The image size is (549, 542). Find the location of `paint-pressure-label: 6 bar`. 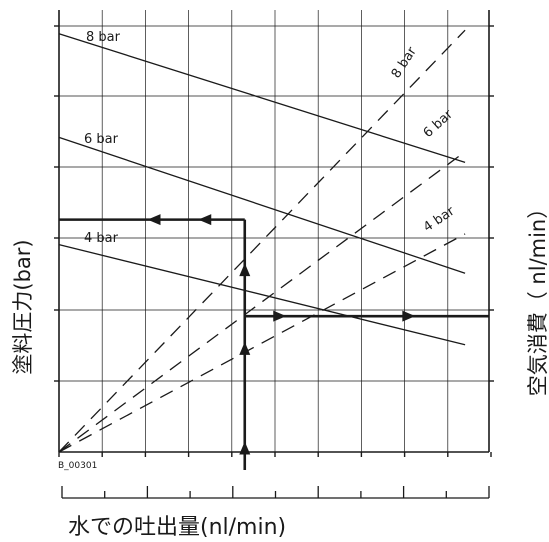

paint-pressure-label: 6 bar is located at coordinates (101, 139).